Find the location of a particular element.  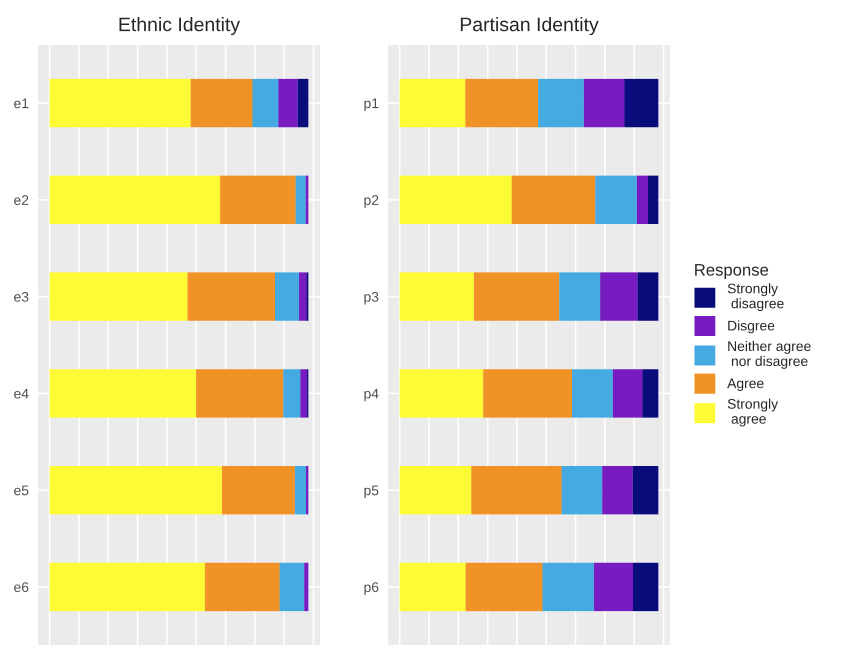

y-tick-label: p1 is located at coordinates (371, 104).